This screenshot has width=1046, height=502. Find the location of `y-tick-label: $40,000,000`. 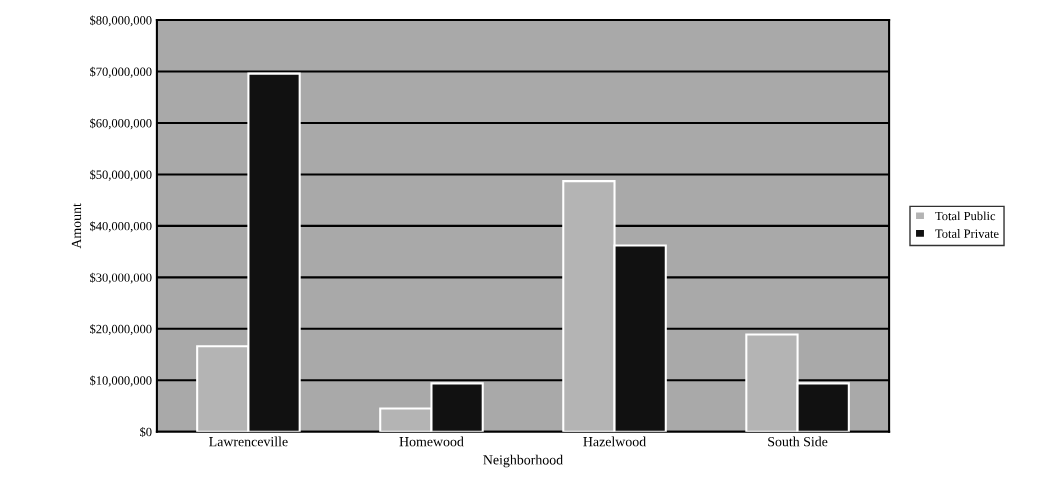

y-tick-label: $40,000,000 is located at coordinates (121, 227).